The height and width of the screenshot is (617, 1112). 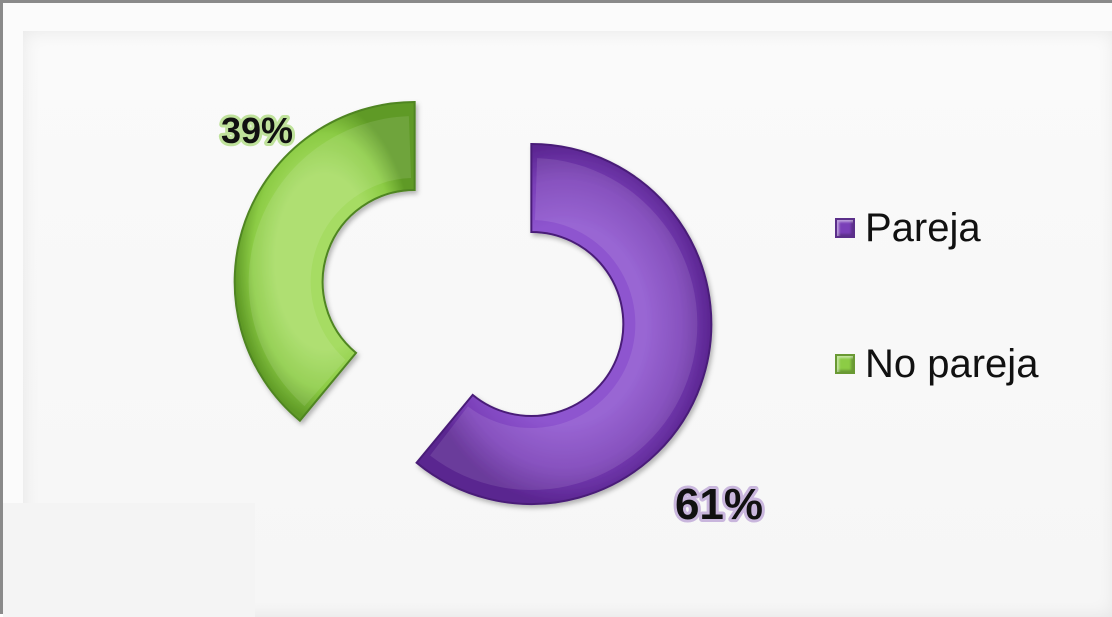 I want to click on legend-swatch-pareja, so click(x=845, y=228).